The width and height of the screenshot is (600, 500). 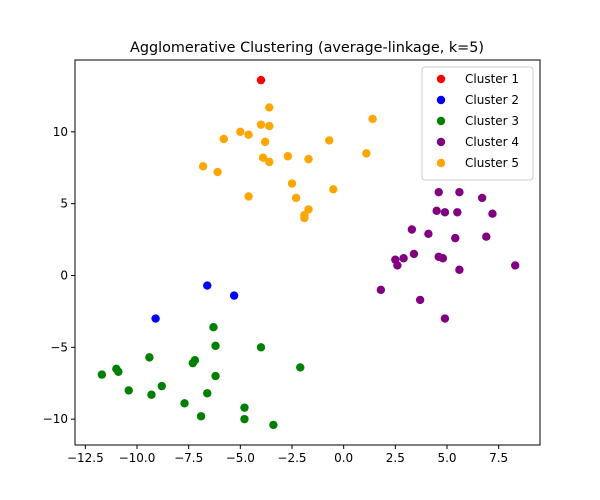 I want to click on y-tick-label: 0, so click(x=64, y=275).